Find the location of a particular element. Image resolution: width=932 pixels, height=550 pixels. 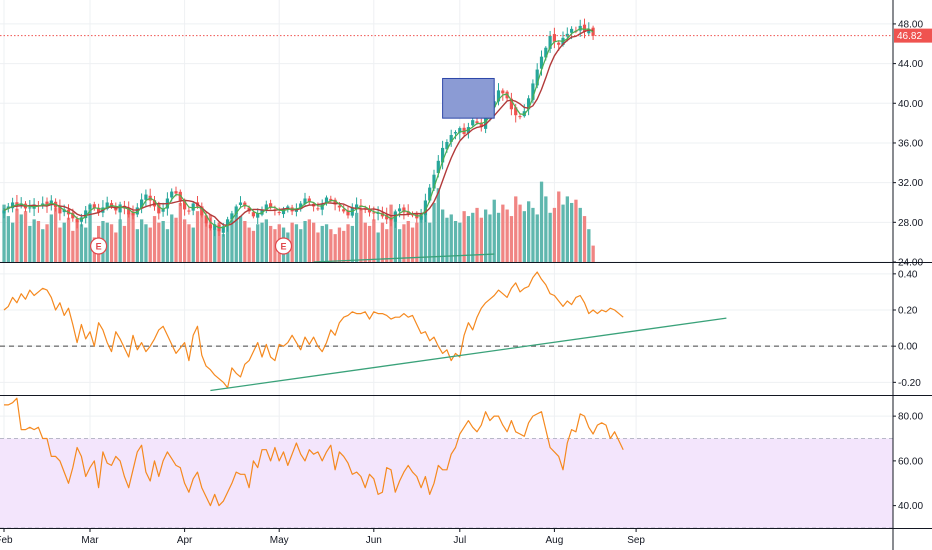

time-axis: Feb Mar Apr May Jun Jul Aug Sep is located at coordinates (322, 537).